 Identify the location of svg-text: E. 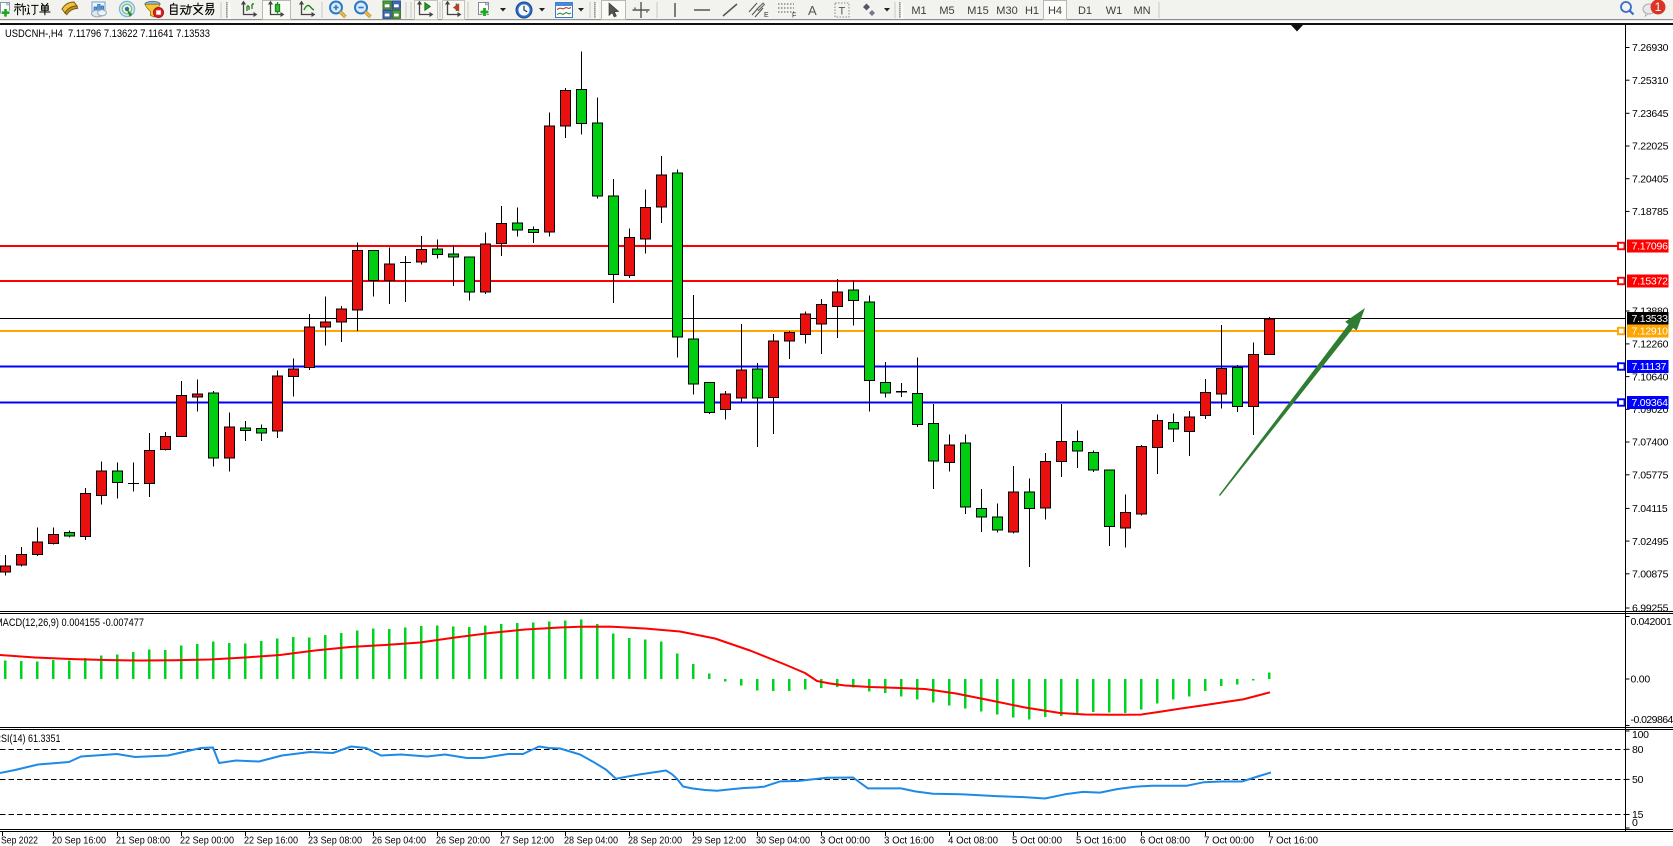
(766, 15).